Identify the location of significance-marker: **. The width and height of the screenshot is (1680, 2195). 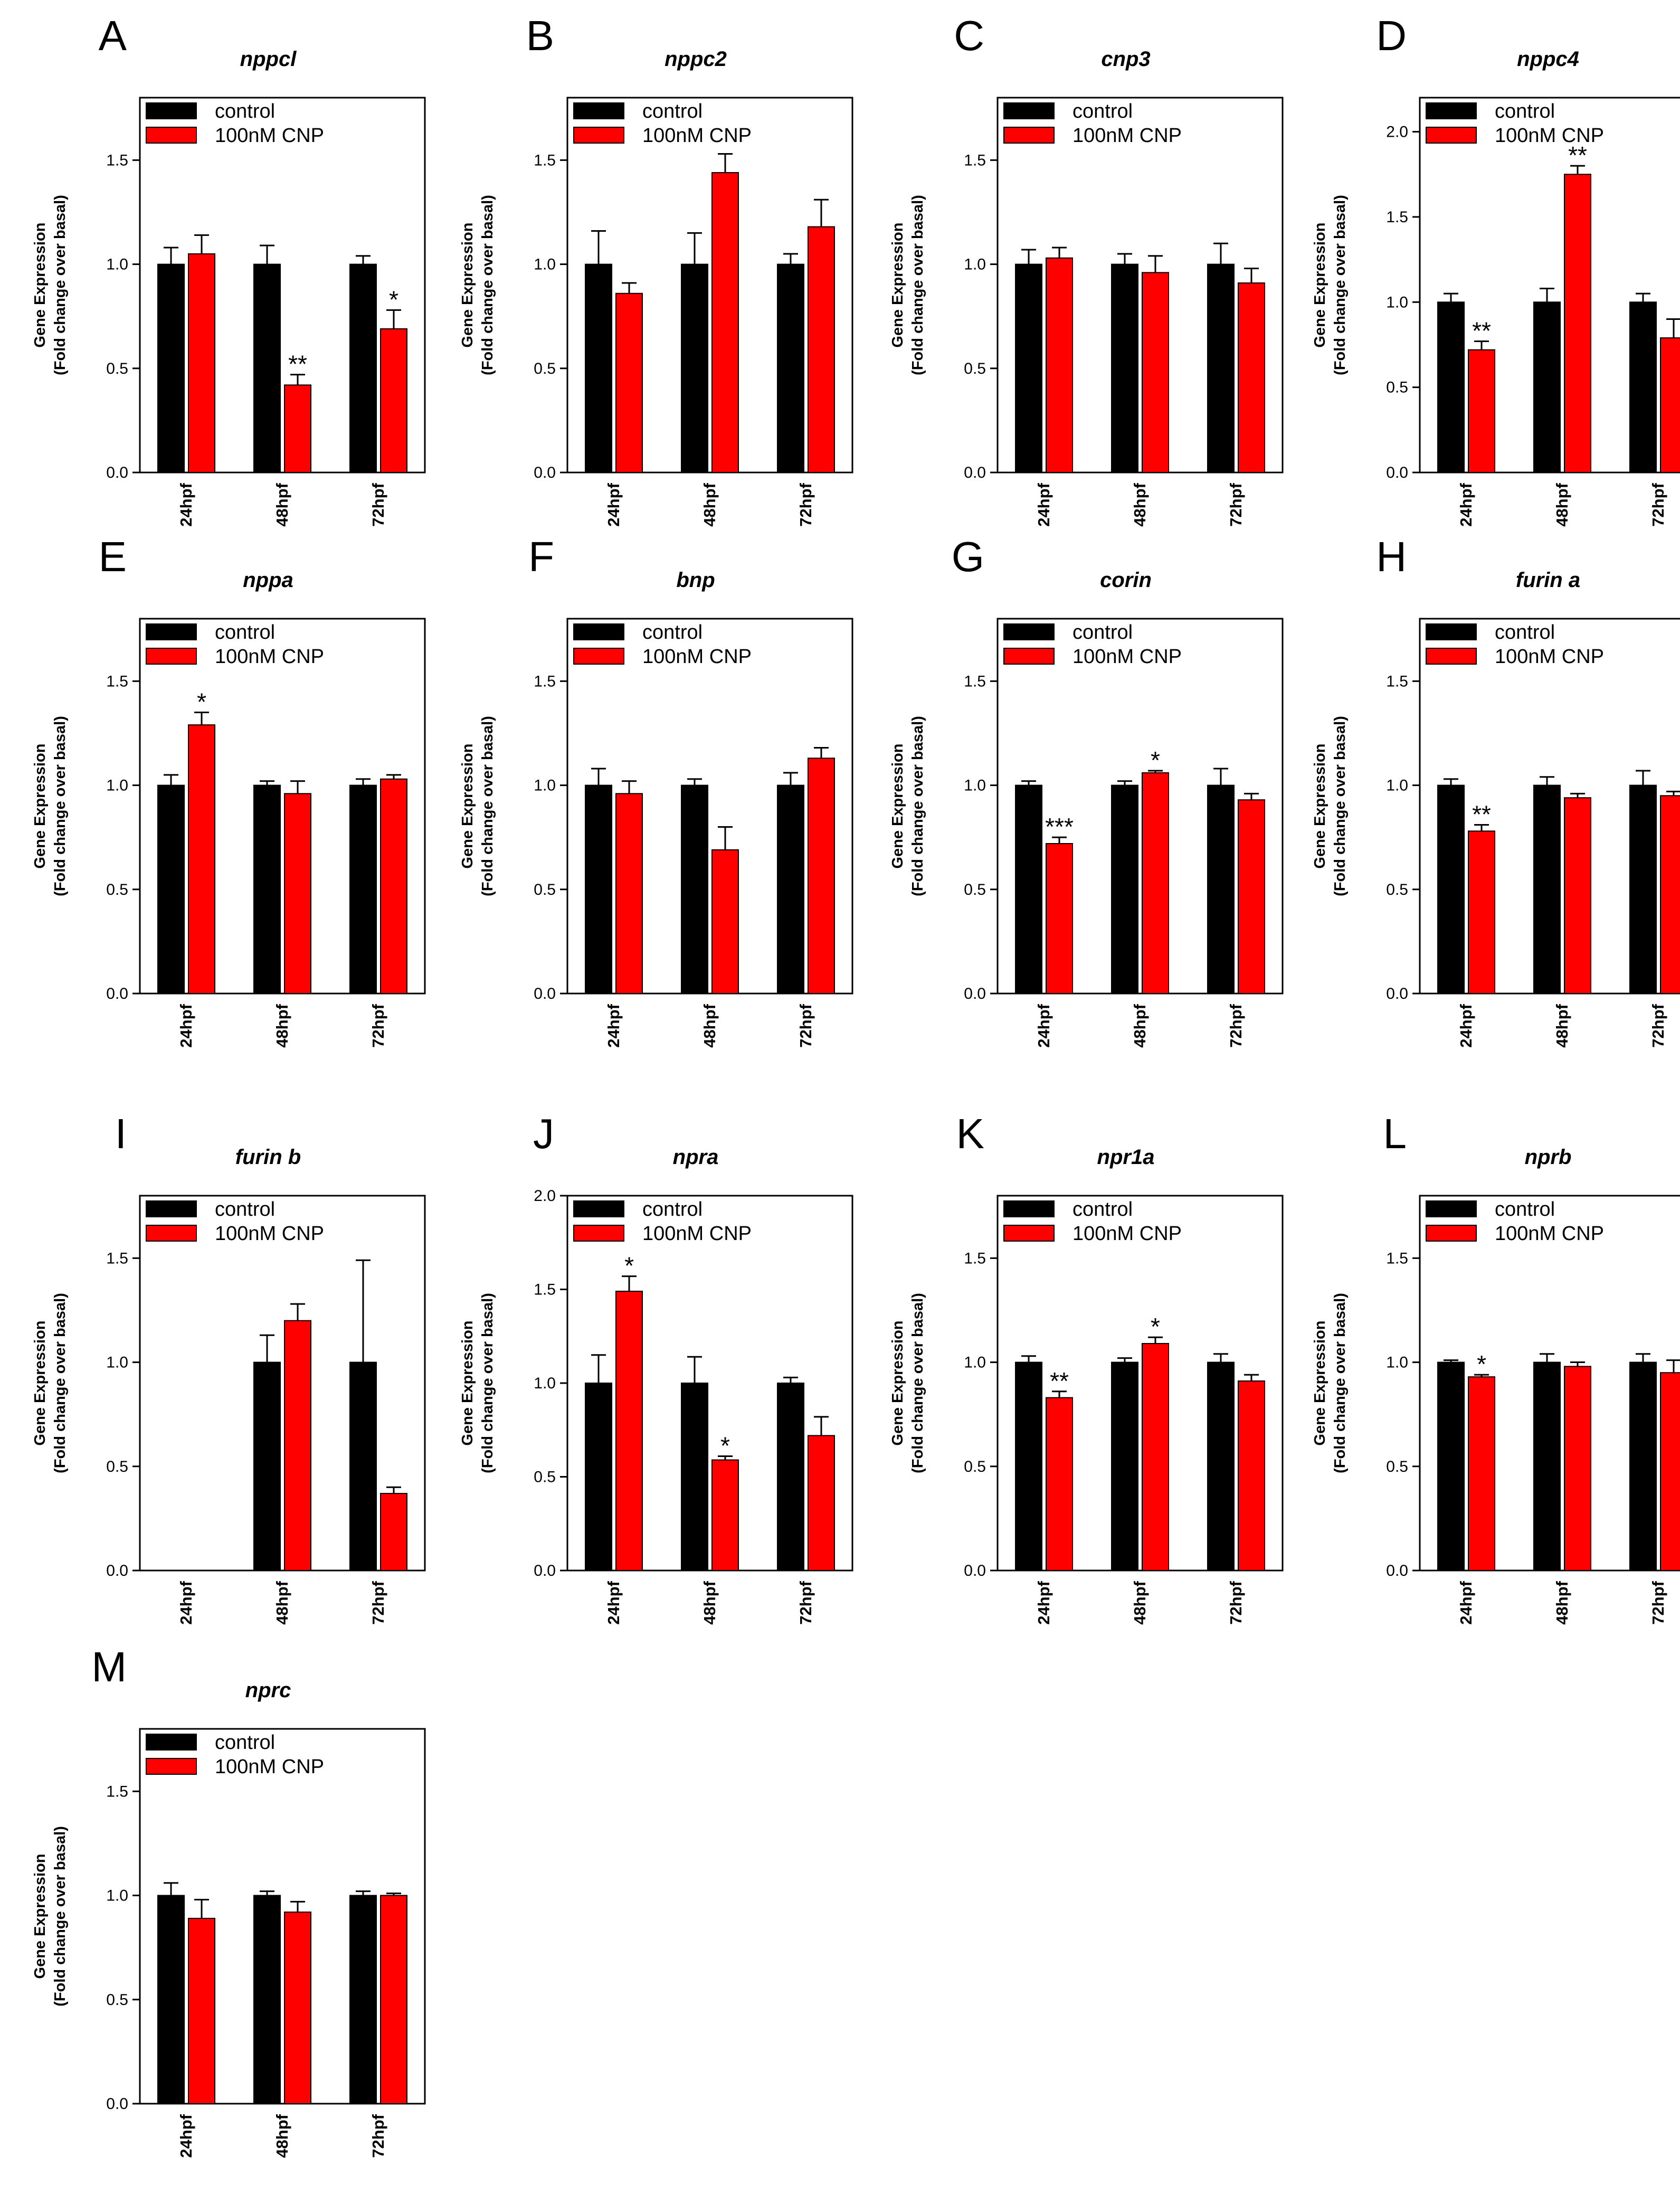
(1481, 331).